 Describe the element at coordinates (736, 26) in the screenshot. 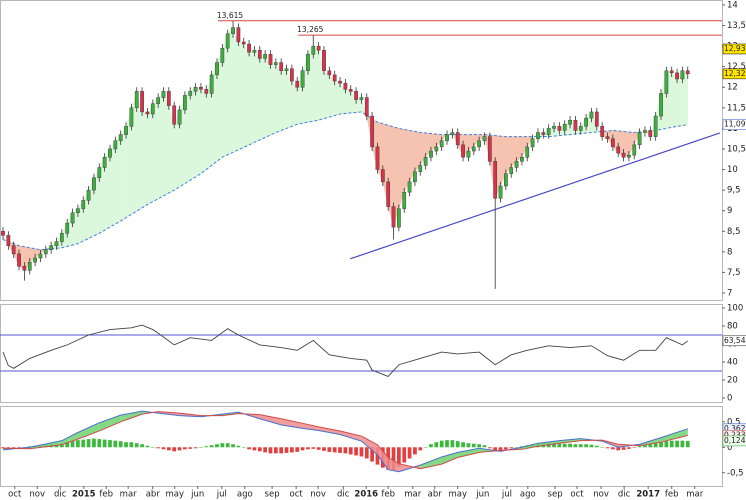

I see `y-tick-label: 13,5` at that location.